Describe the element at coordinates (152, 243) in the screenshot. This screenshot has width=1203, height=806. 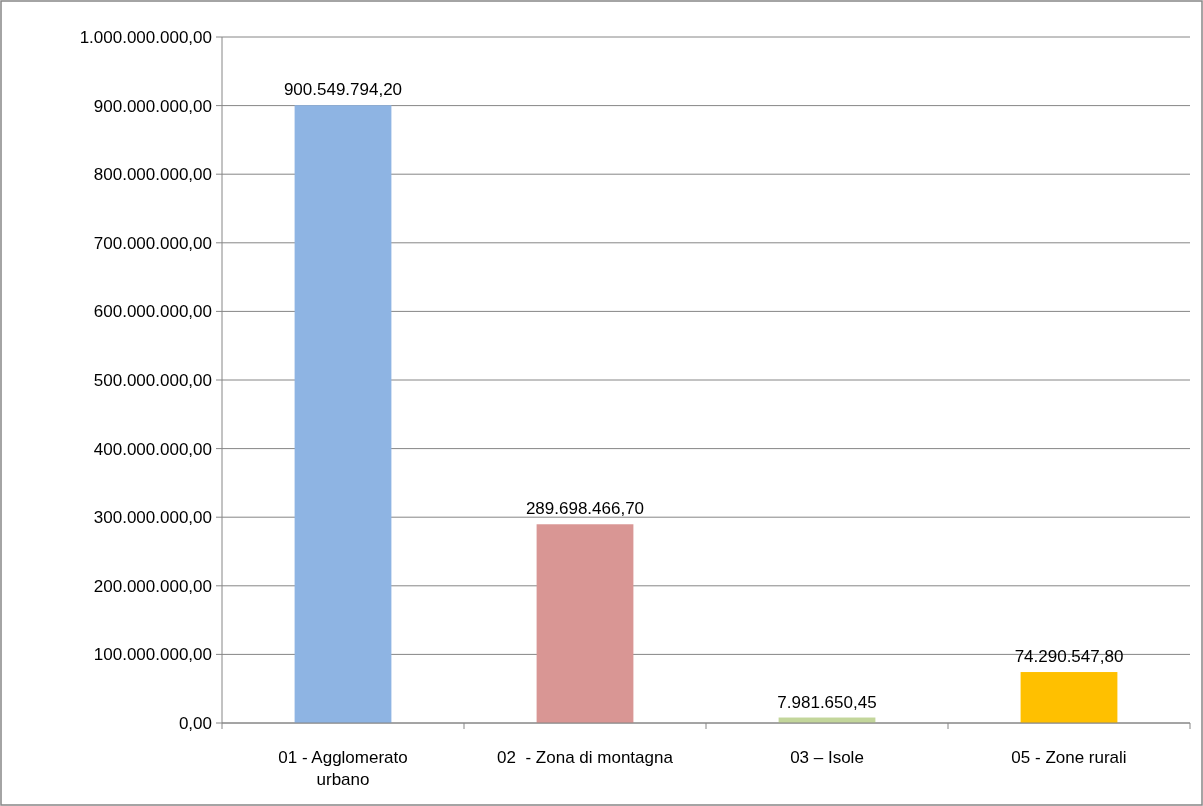
I see `y-tick-label: 700.000.000,00` at that location.